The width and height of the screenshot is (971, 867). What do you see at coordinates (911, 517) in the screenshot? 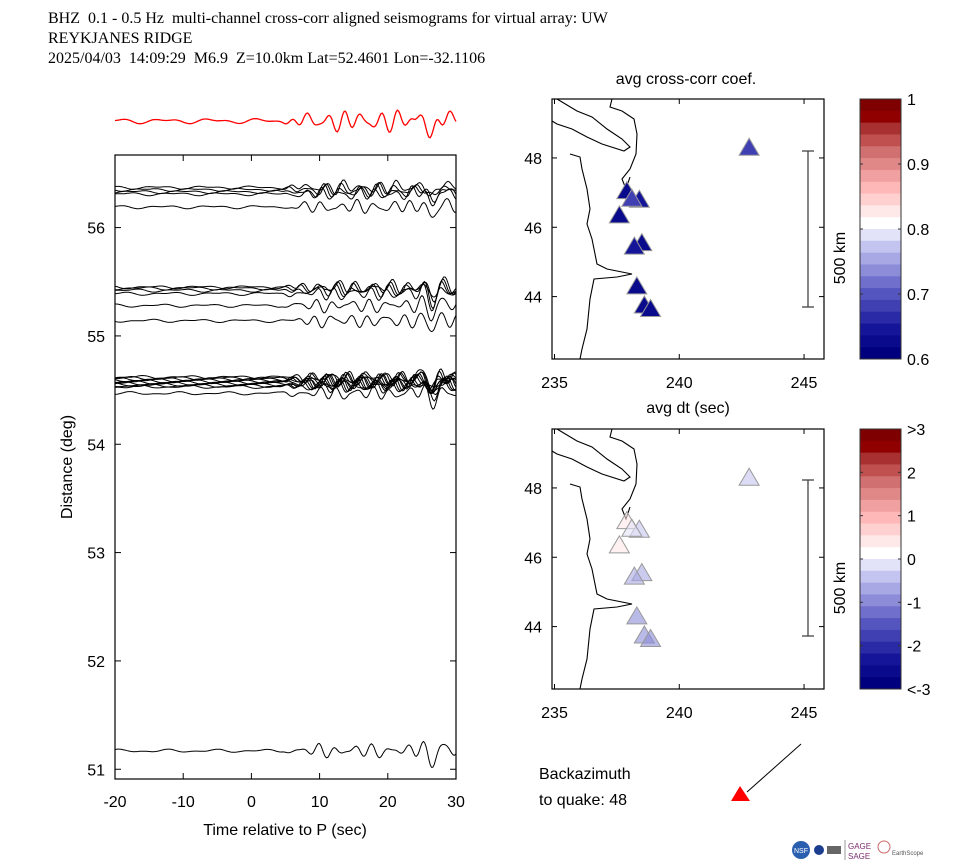
I see `colorbar-tick-label: 1` at bounding box center [911, 517].